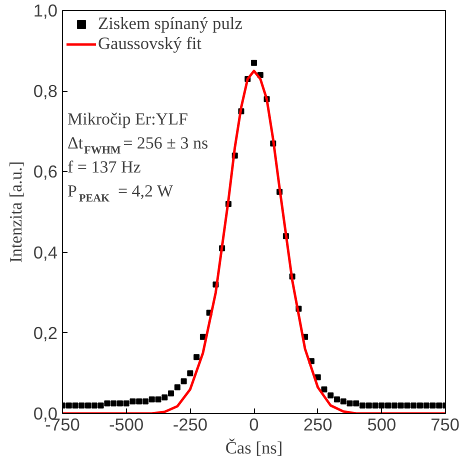  I want to click on y-axis-title: Intenzita [a.u.], so click(16, 212).